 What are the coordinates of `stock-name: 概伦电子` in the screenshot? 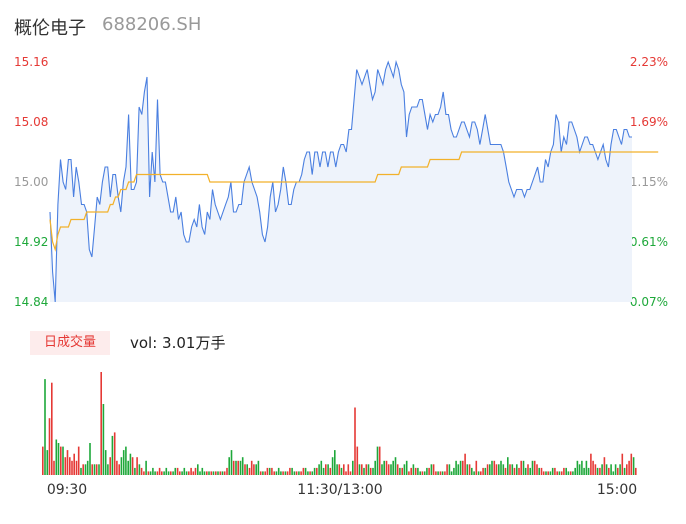 It's located at (50, 28).